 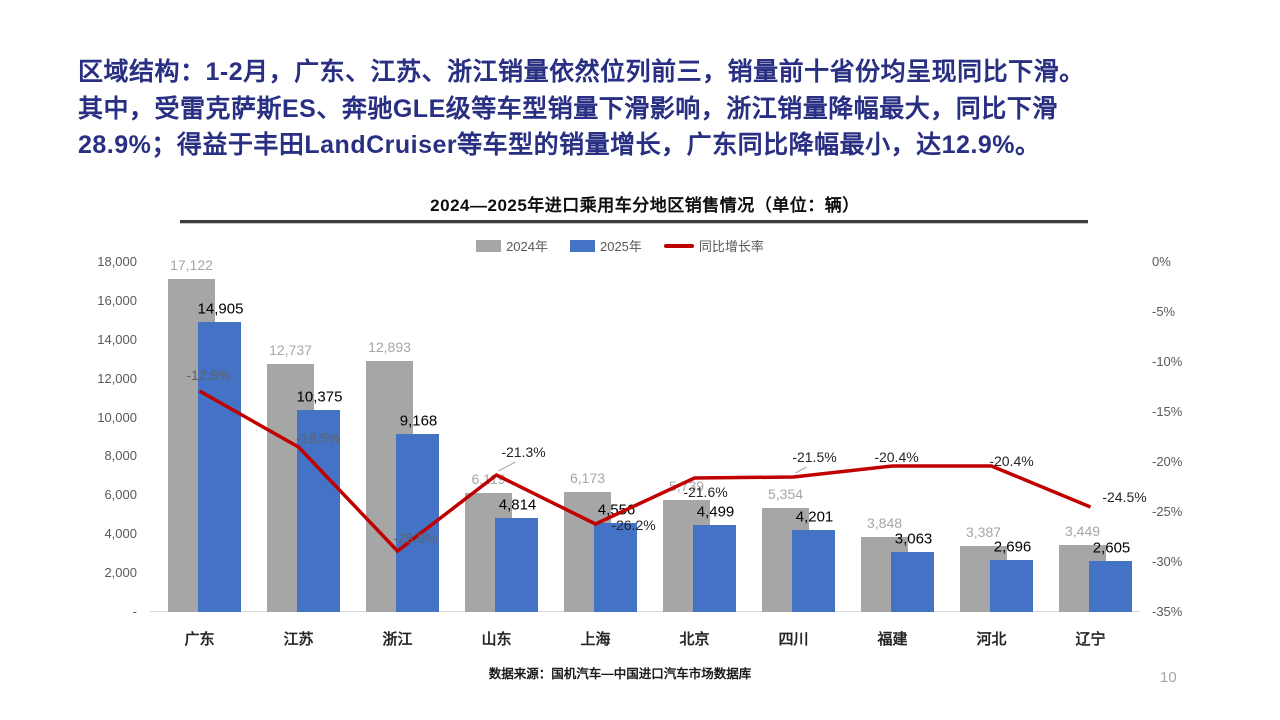 What do you see at coordinates (117, 261) in the screenshot?
I see `y-axis-tick: 18,000` at bounding box center [117, 261].